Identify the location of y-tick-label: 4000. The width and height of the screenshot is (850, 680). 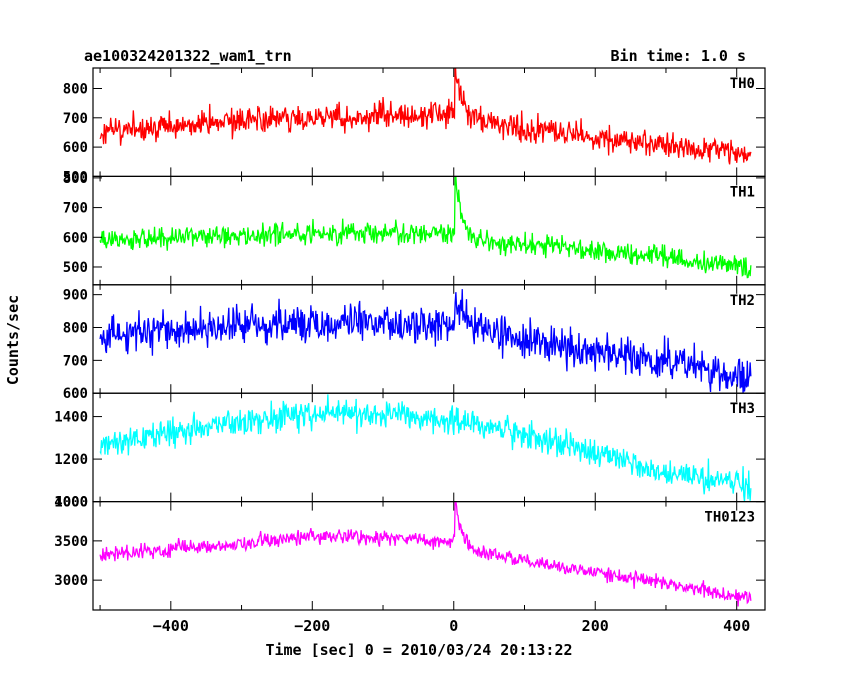
(71, 503).